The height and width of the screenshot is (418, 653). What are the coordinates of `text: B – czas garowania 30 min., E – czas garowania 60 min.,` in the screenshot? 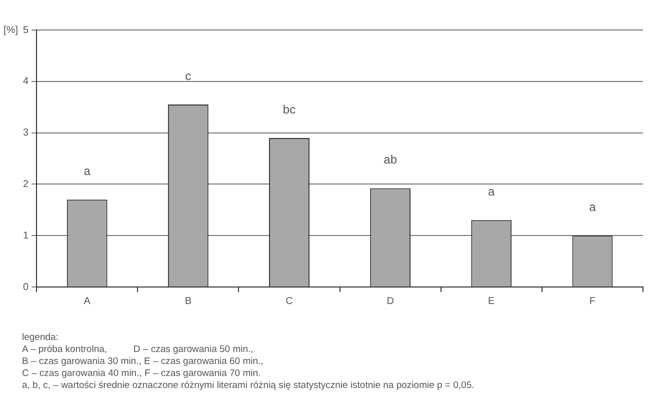 It's located at (143, 362).